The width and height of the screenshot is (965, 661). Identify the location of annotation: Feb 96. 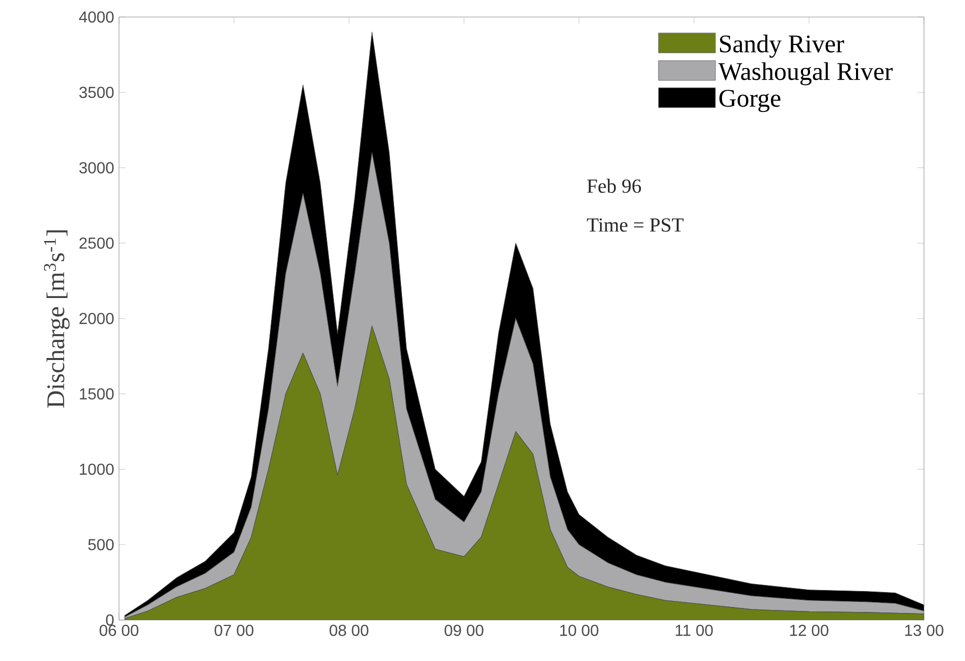
(614, 185).